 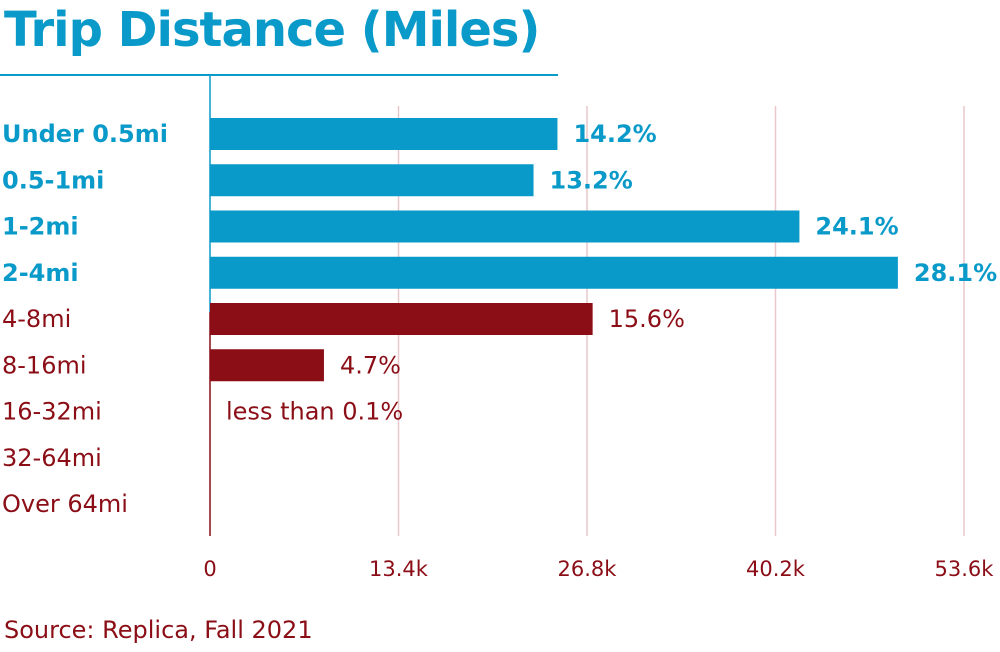 I want to click on x-tick-label: 53.6k, so click(x=965, y=569).